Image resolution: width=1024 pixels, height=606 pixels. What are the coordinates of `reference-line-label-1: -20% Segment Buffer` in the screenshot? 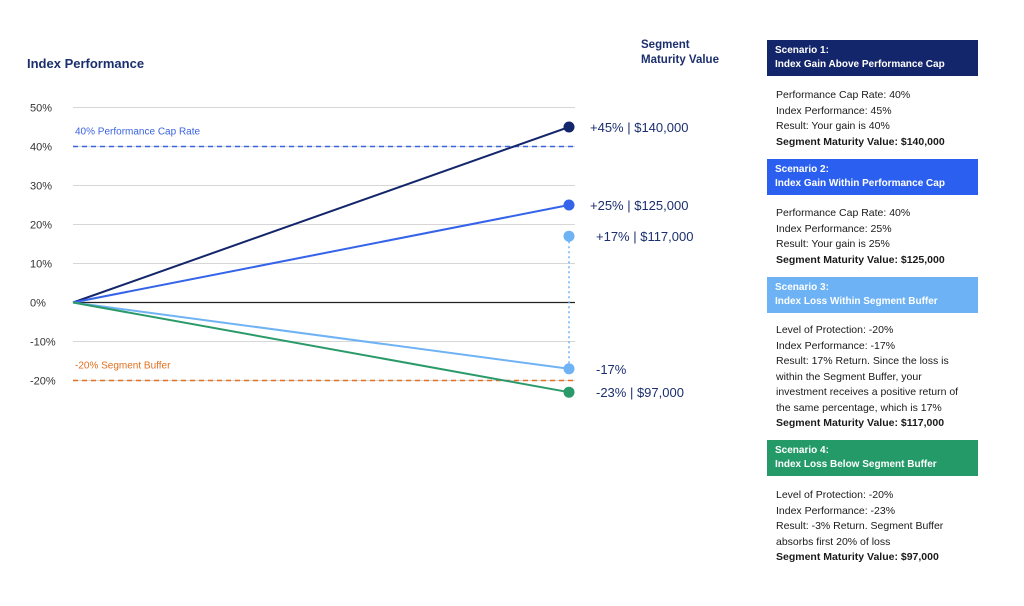 It's located at (123, 366).